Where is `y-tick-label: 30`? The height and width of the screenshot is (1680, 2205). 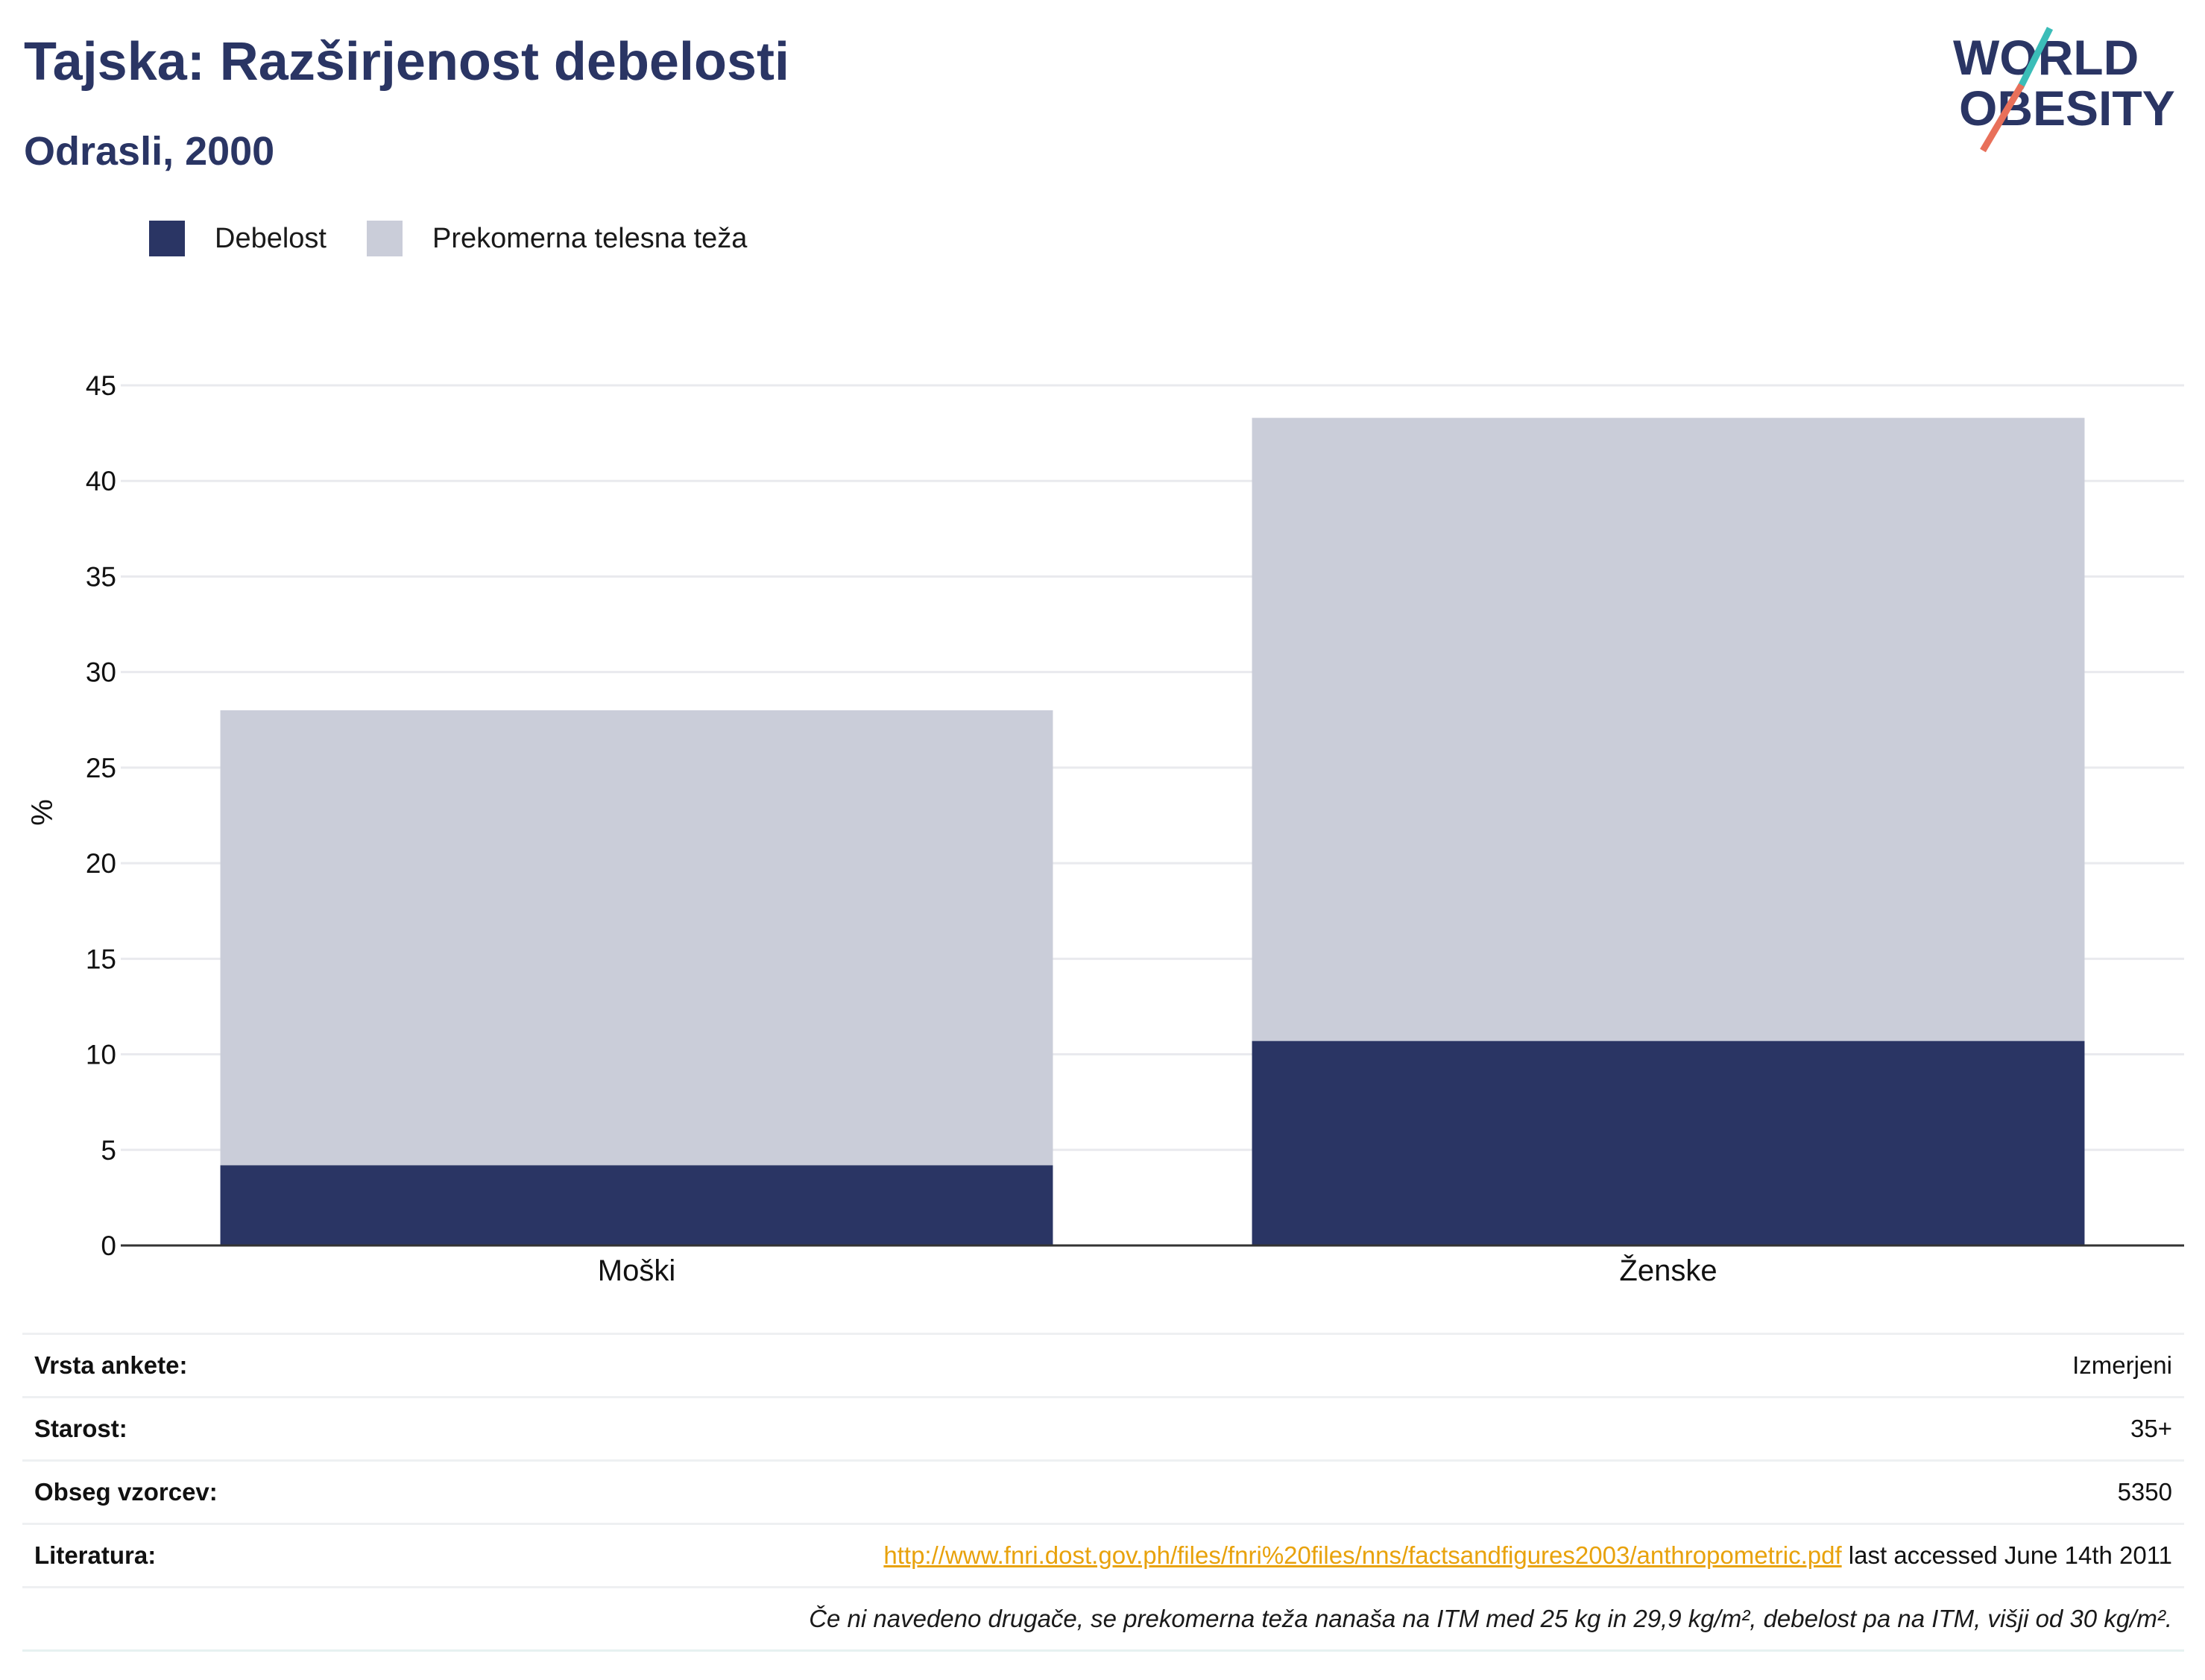
y-tick-label: 30 is located at coordinates (101, 672).